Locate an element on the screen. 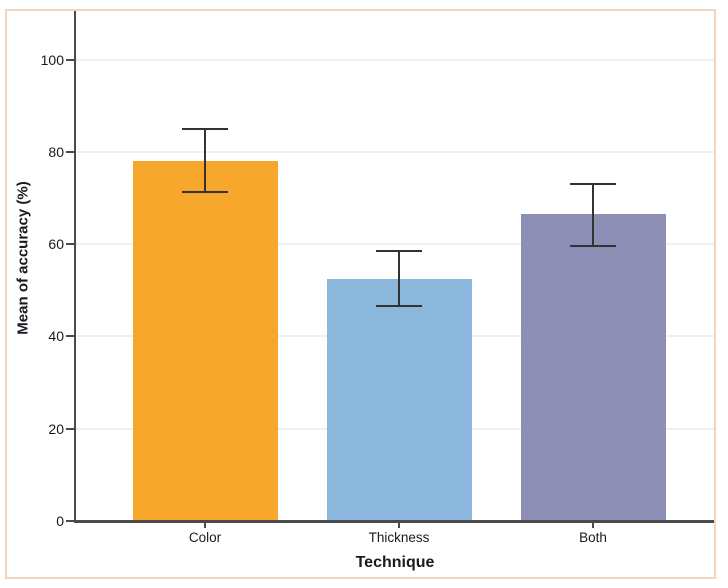 This screenshot has height=588, width=728. y-tick-label: 40 is located at coordinates (56, 336).